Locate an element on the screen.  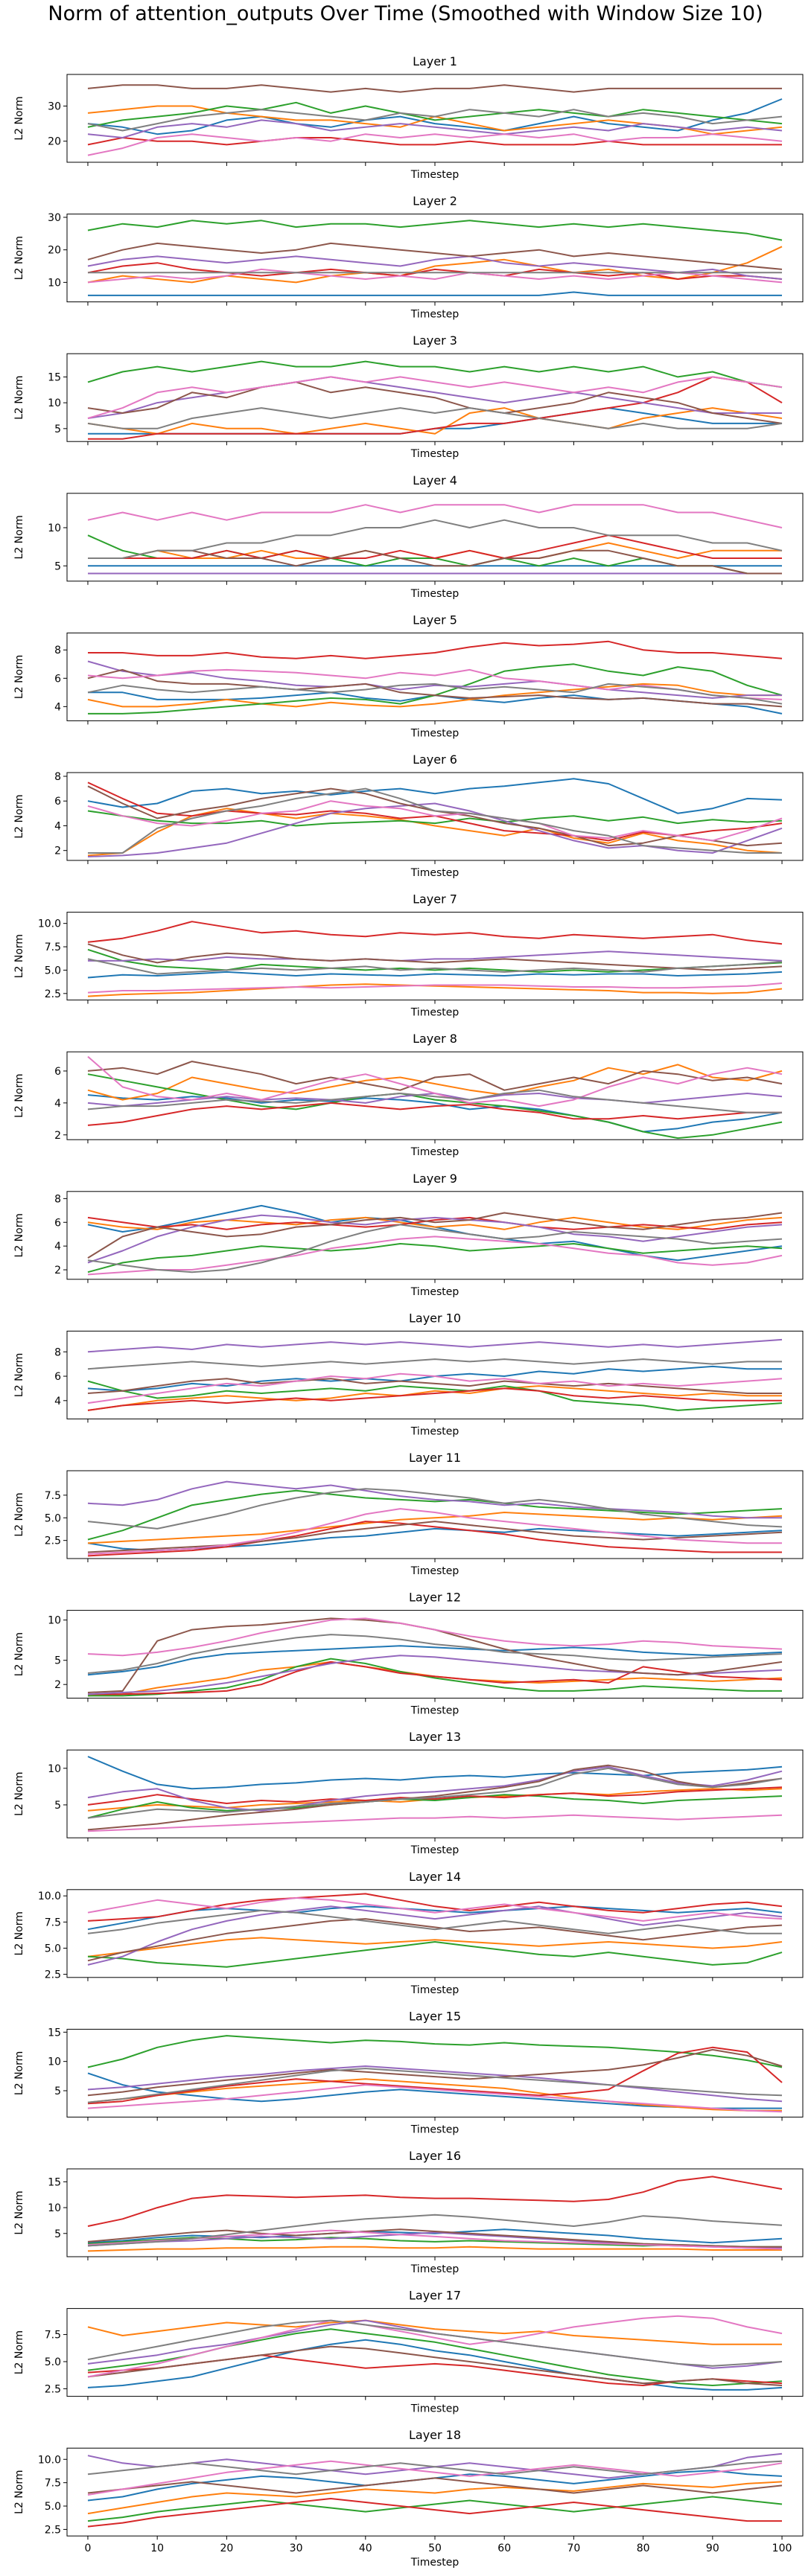
x-tick-label: 60 is located at coordinates (504, 2548).